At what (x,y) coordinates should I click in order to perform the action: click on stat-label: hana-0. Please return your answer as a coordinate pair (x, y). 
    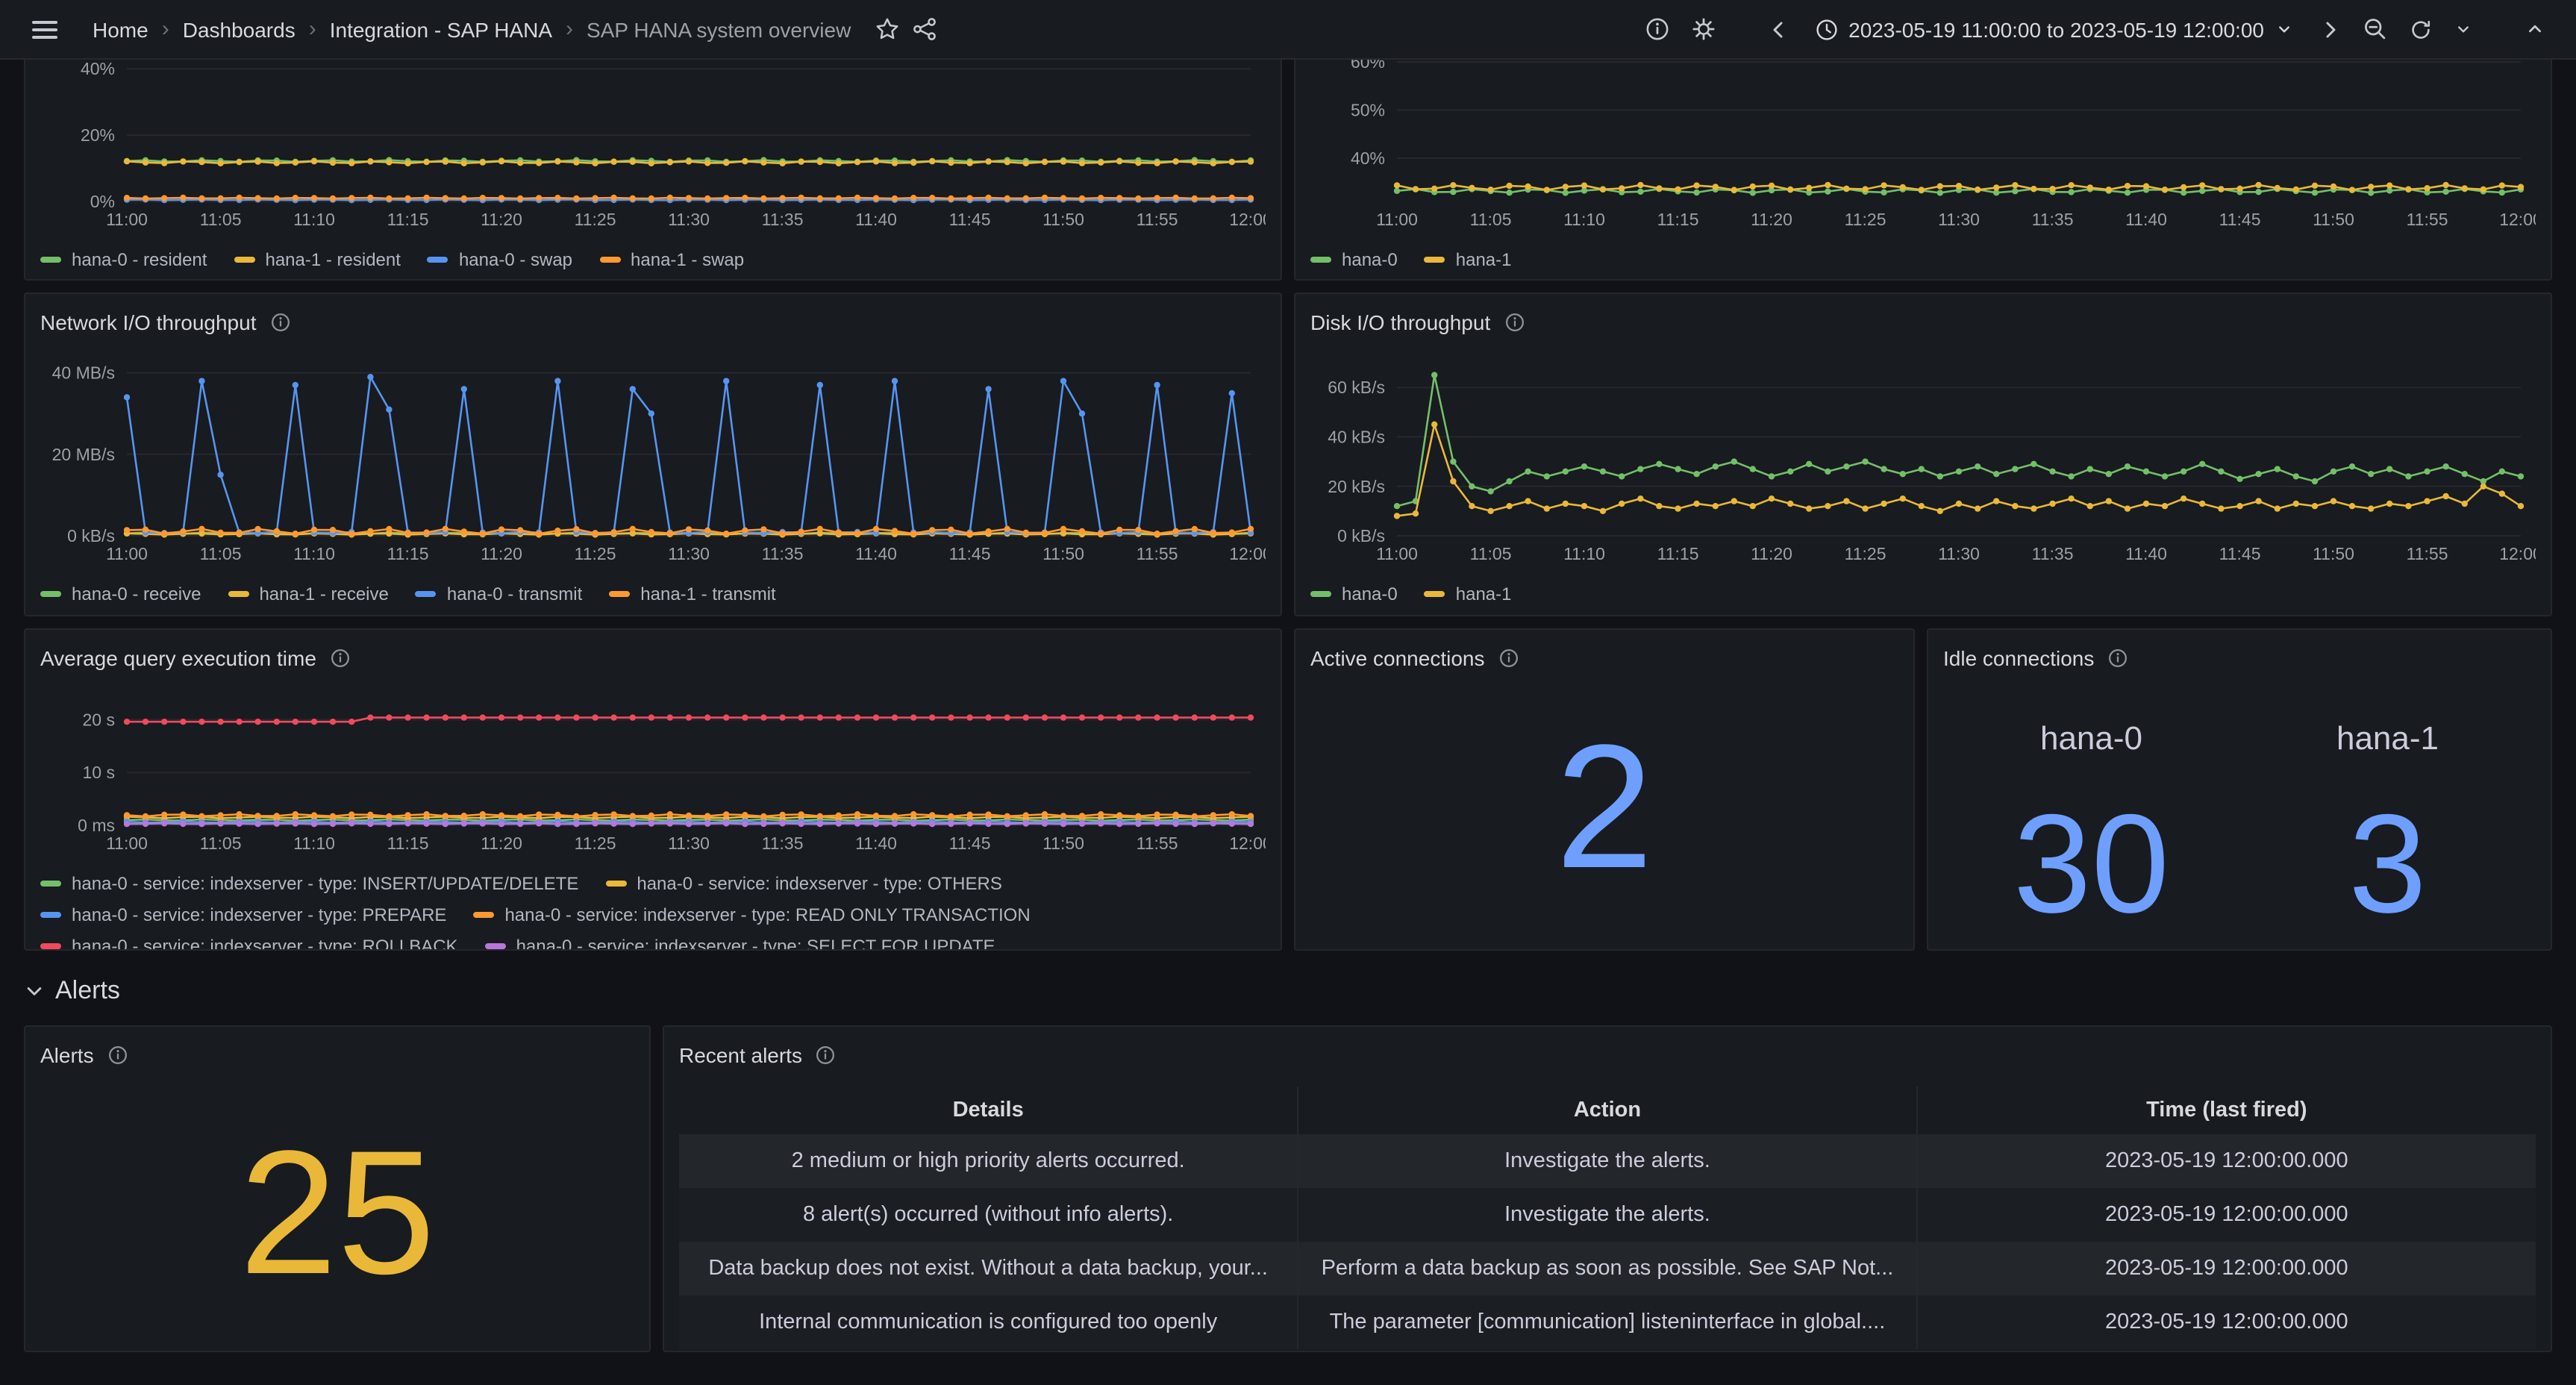
    Looking at the image, I should click on (2090, 738).